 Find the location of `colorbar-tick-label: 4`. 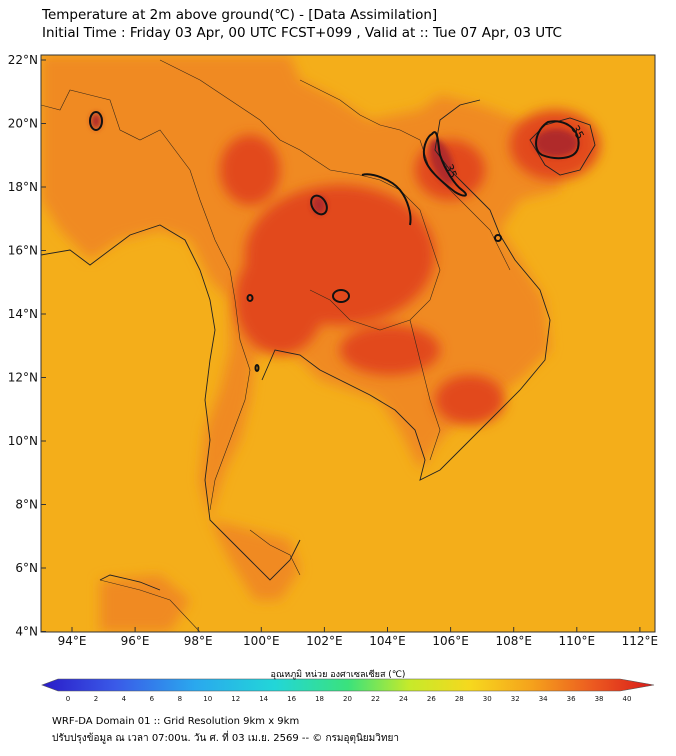

colorbar-tick-label: 4 is located at coordinates (124, 699).